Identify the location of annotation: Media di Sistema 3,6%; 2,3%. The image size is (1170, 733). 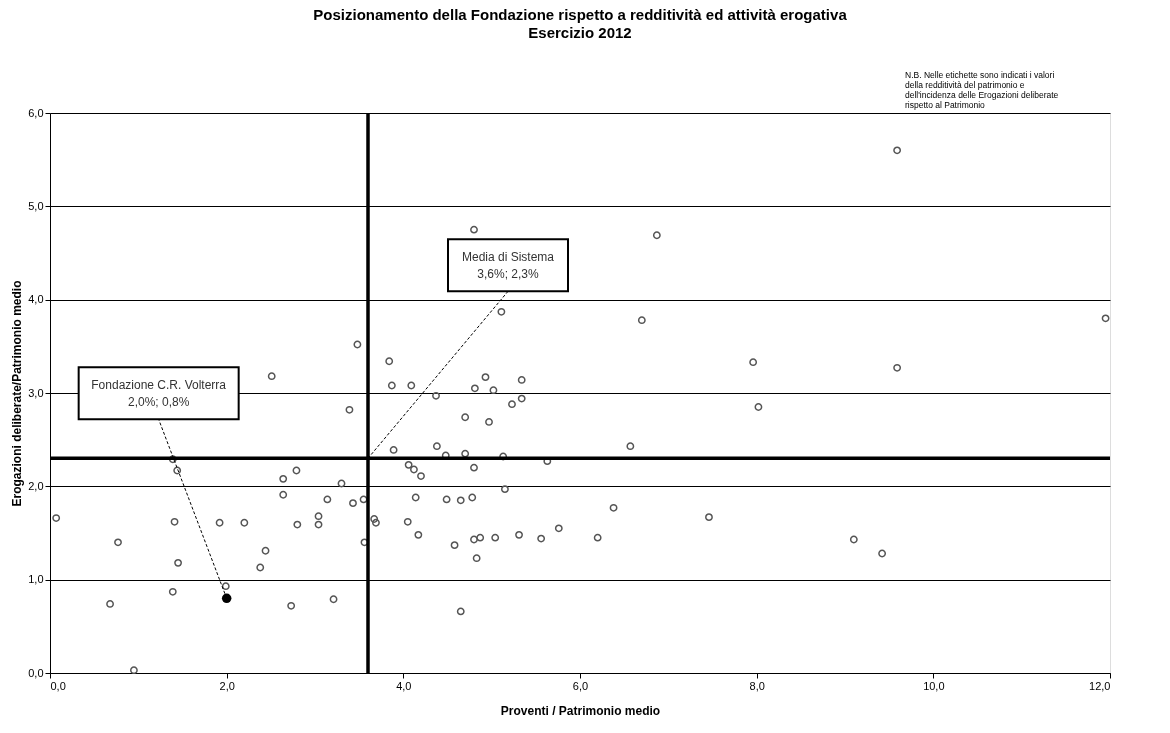
(508, 266).